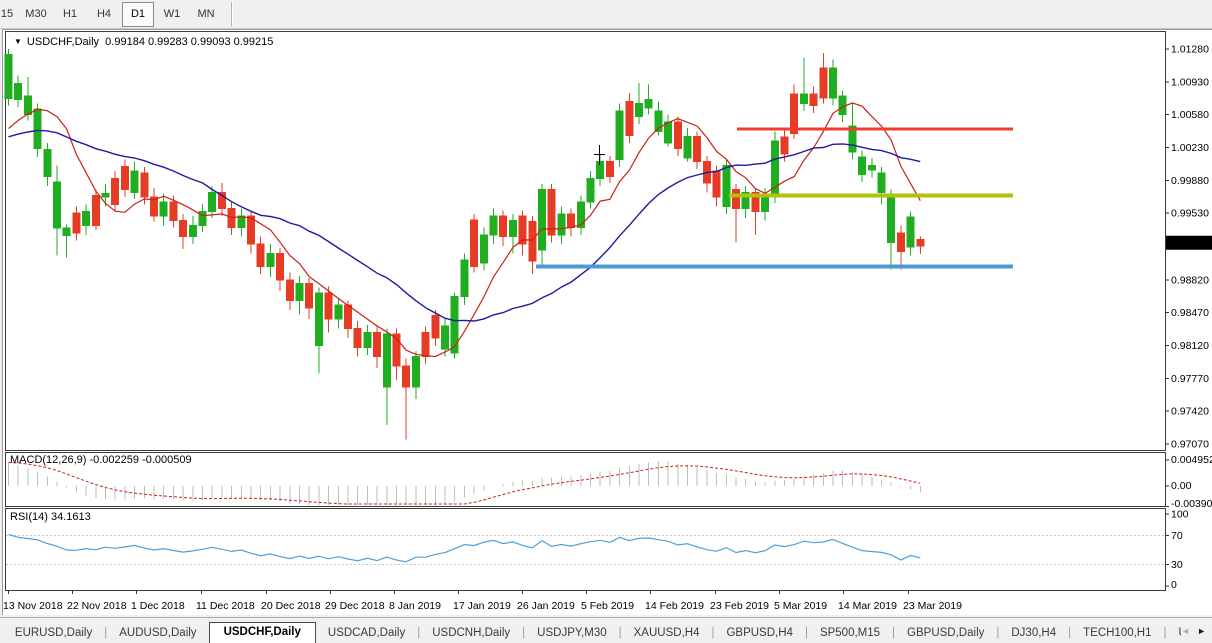 The width and height of the screenshot is (1212, 643). I want to click on tab-usdcnh-daily: USDCNH,Daily, so click(471, 633).